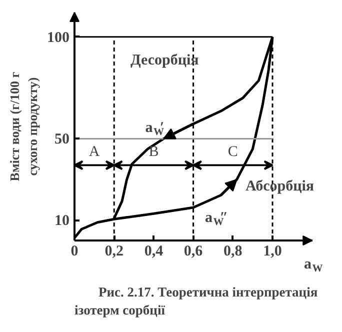 The width and height of the screenshot is (342, 332). What do you see at coordinates (114, 252) in the screenshot?
I see `x-tick-label: 0,2` at bounding box center [114, 252].